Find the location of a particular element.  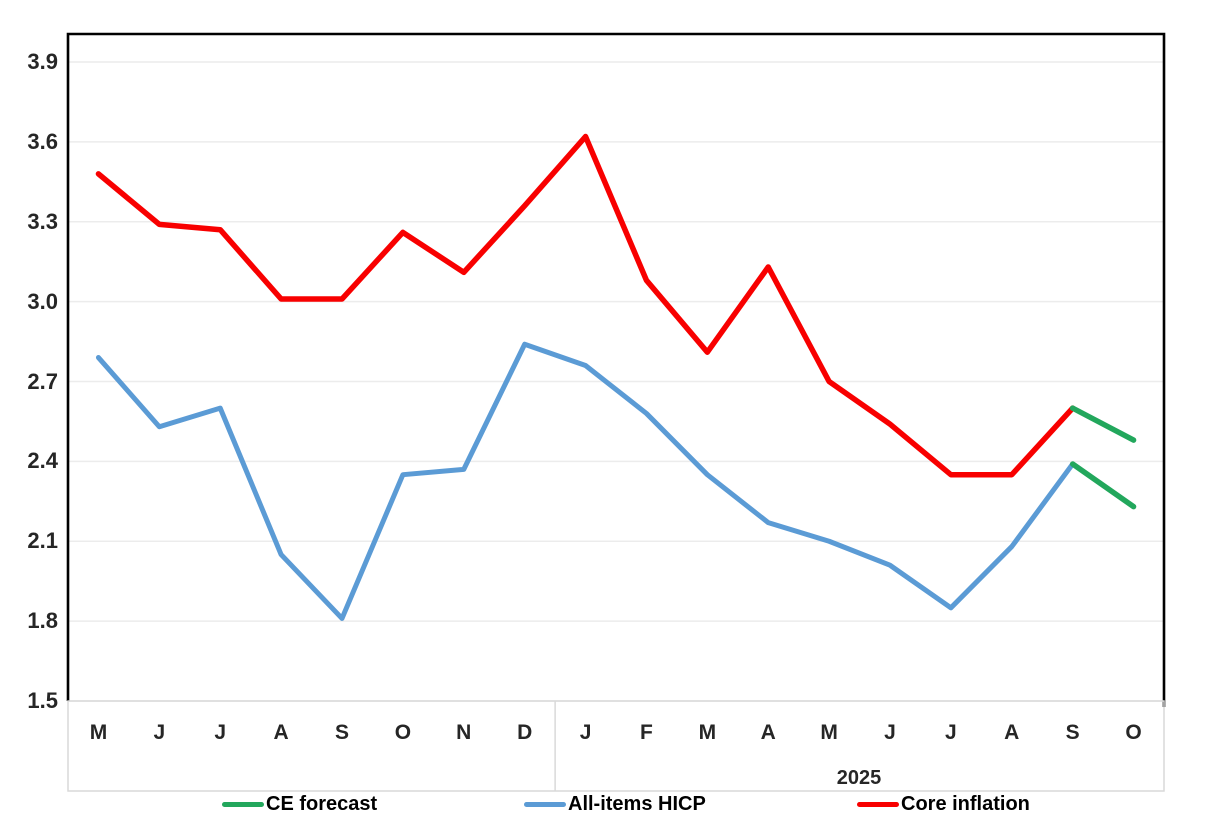

legend-item: All-items HICP is located at coordinates (615, 804).